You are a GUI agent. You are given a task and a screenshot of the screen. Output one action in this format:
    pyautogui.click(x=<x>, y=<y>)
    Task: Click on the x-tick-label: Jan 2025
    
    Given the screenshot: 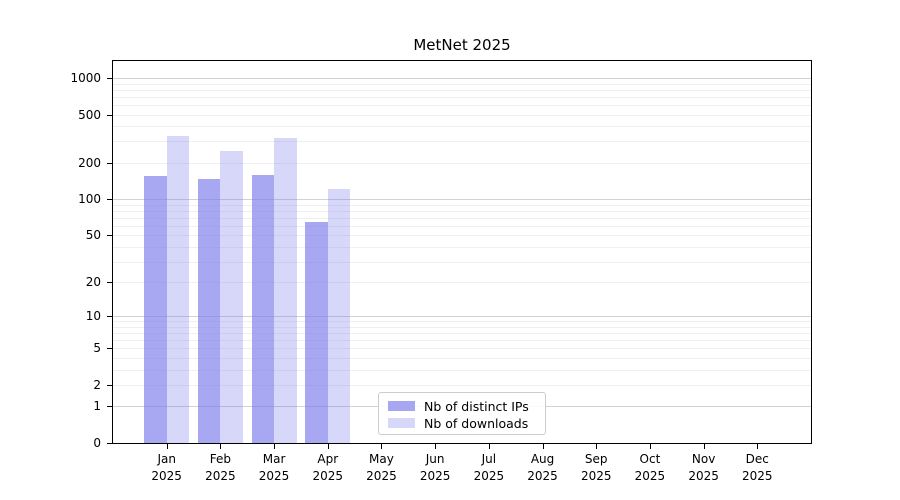 What is the action you would take?
    pyautogui.click(x=167, y=467)
    